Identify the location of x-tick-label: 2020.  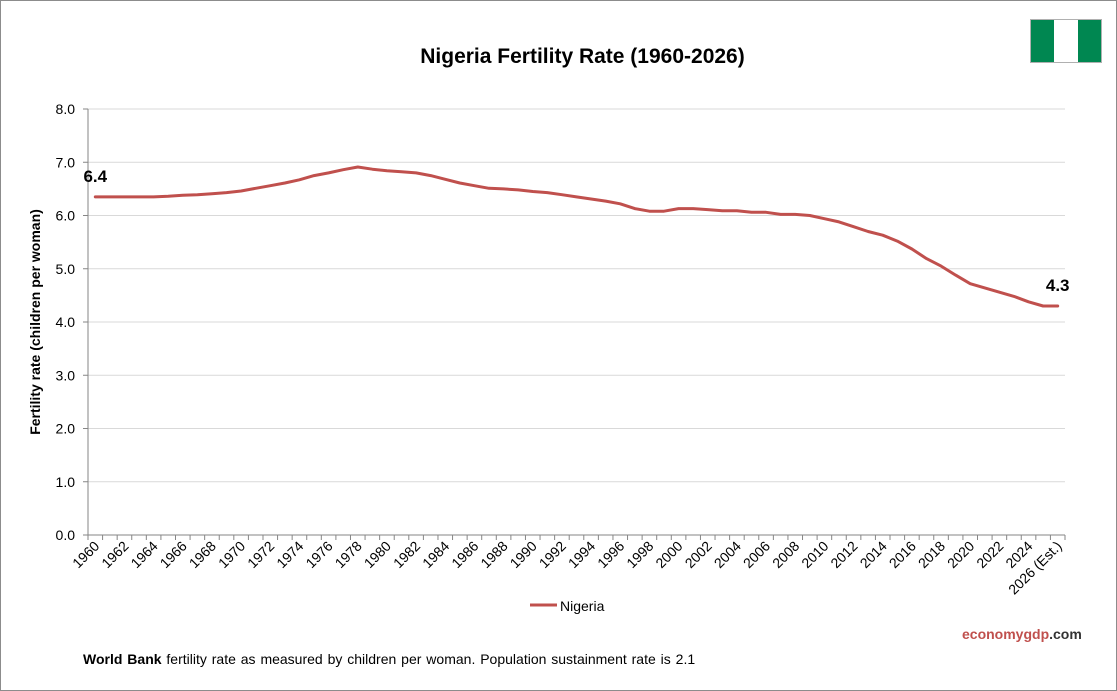
(960, 554).